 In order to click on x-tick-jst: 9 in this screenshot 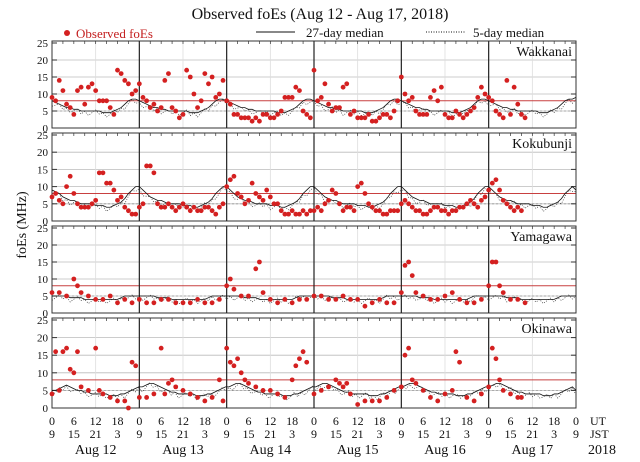, I will do `click(52, 434)`.